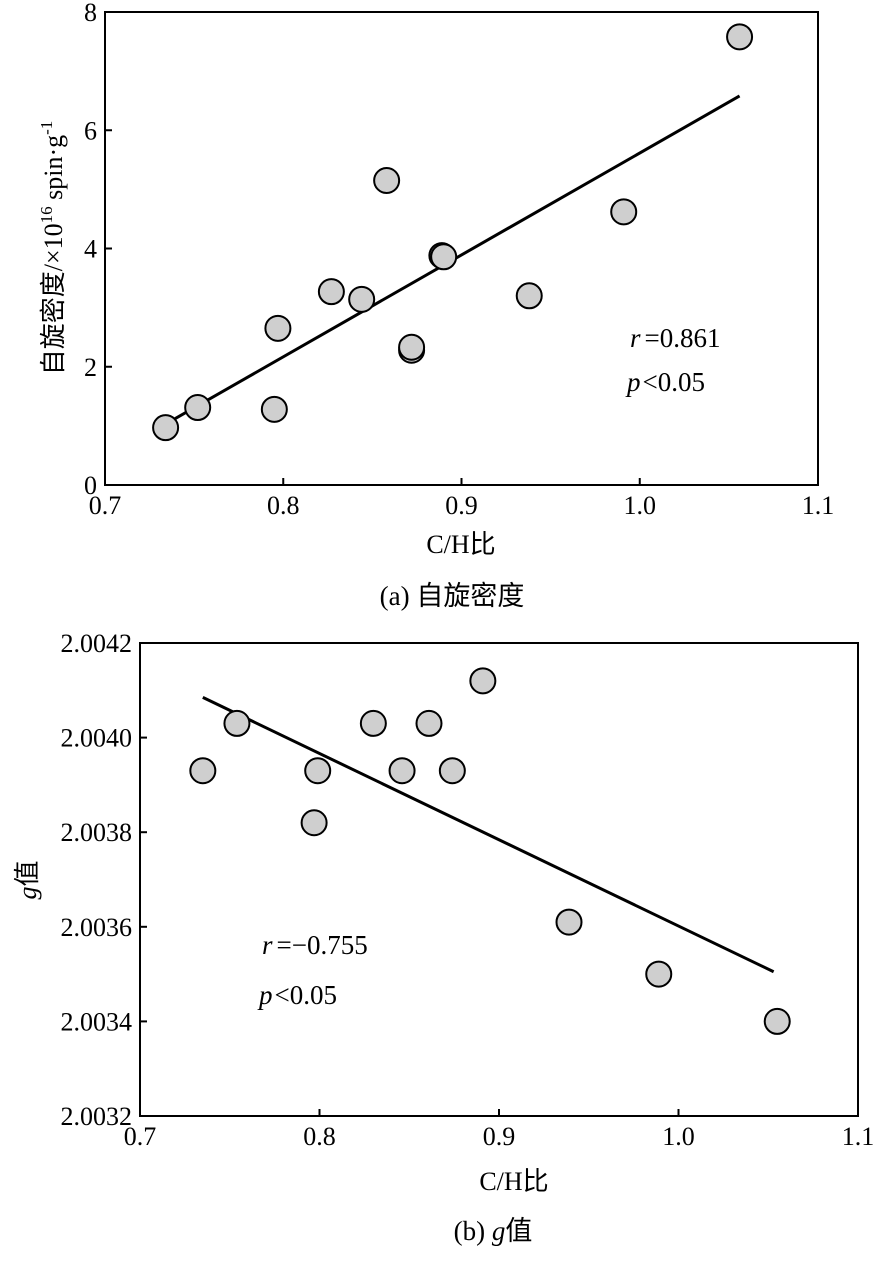 The width and height of the screenshot is (874, 1267). I want to click on chart-a-stat-p: p<0.05, so click(665, 382).